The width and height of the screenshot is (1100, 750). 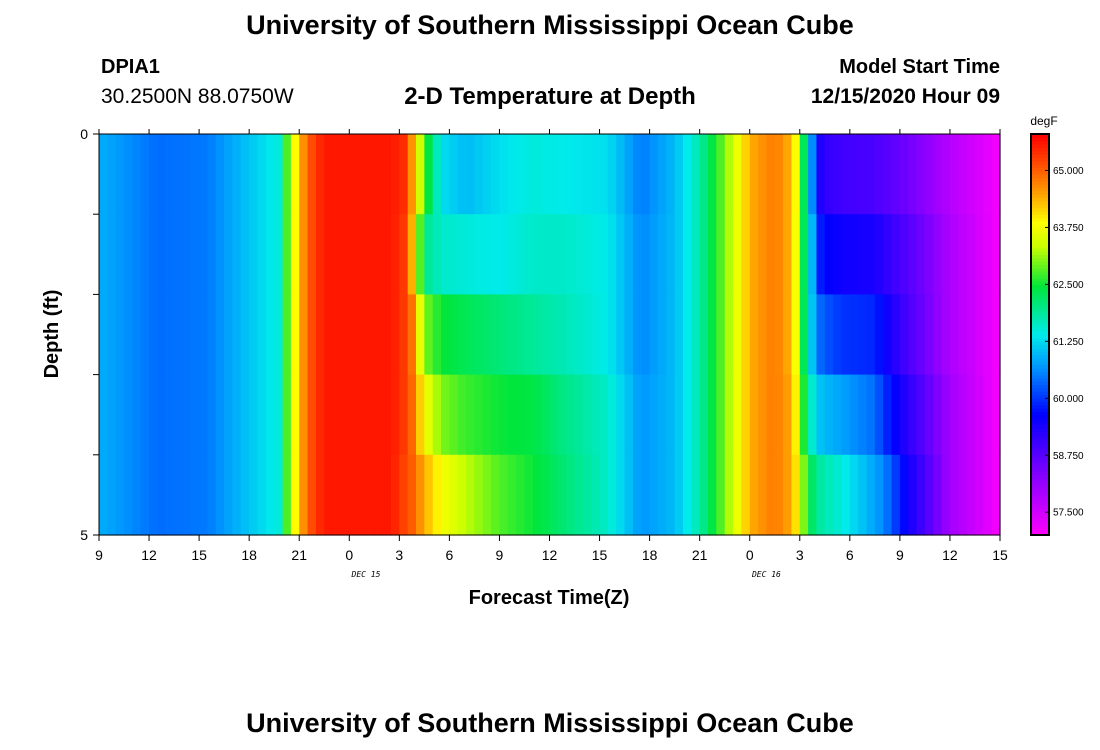 What do you see at coordinates (299, 555) in the screenshot?
I see `x-tick-label: 21` at bounding box center [299, 555].